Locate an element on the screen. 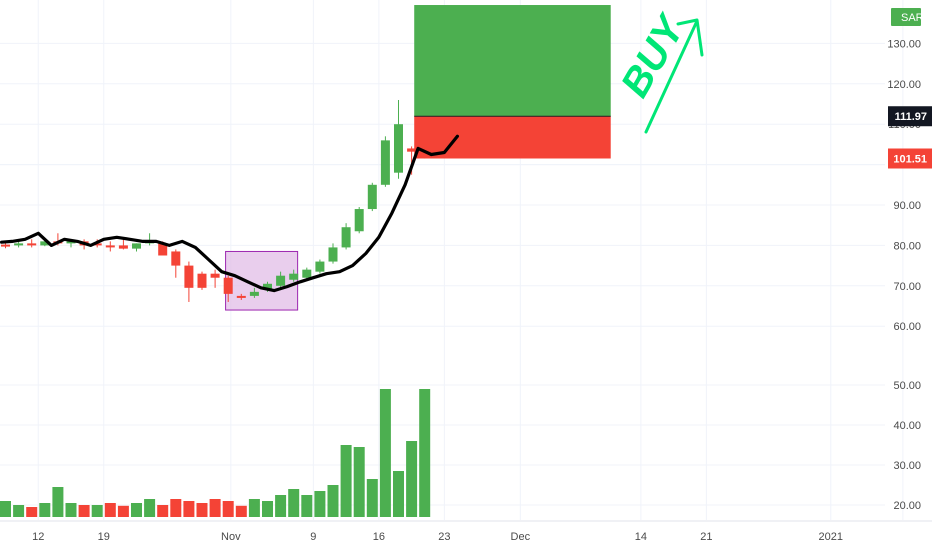 The width and height of the screenshot is (932, 550). moving-average-layer is located at coordinates (229, 213).